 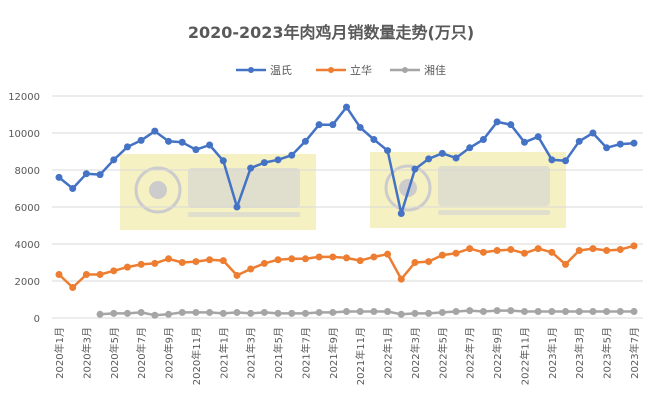 I want to click on x-tick-label: 2023年1月, so click(x=552, y=353).